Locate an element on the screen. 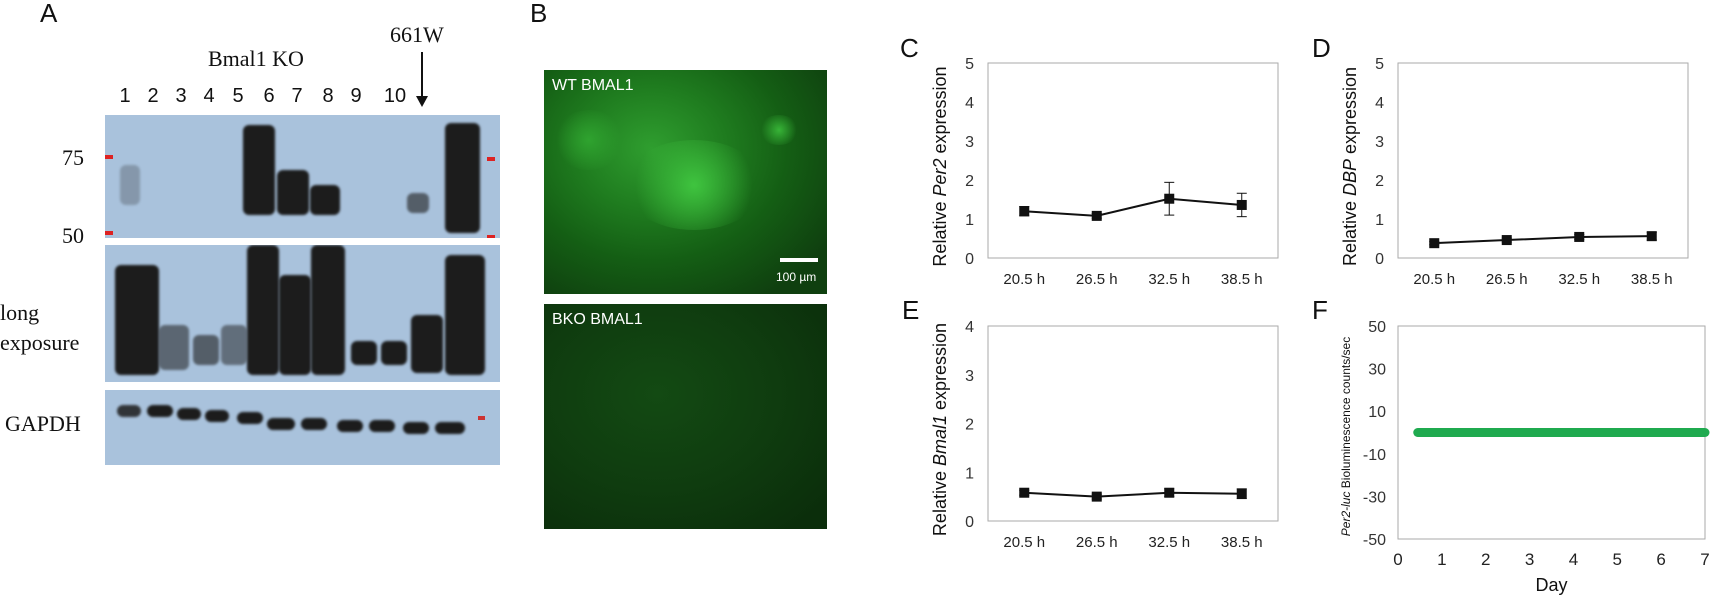 The image size is (1713, 606). micrograph-wt: WT BMAL1 100 µm is located at coordinates (685, 182).